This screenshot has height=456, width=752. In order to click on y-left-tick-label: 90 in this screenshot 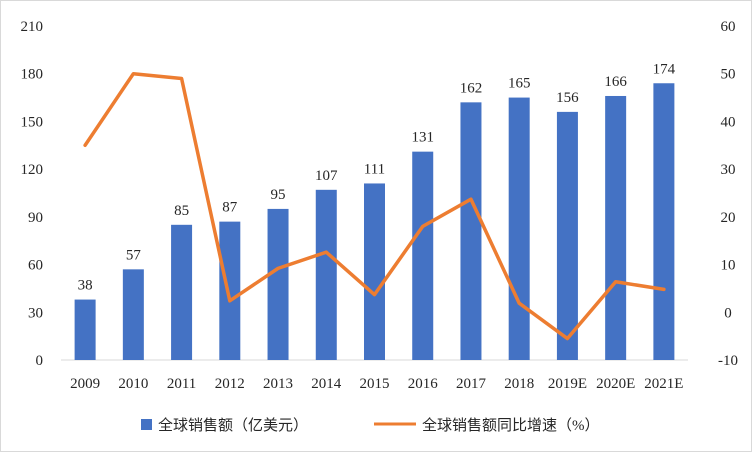, I will do `click(35, 218)`.